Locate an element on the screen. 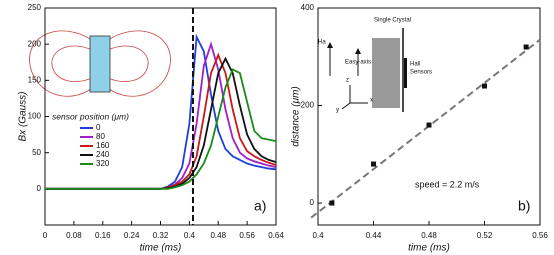 The height and width of the screenshot is (255, 554). inset-label: Single Crystal is located at coordinates (392, 21).